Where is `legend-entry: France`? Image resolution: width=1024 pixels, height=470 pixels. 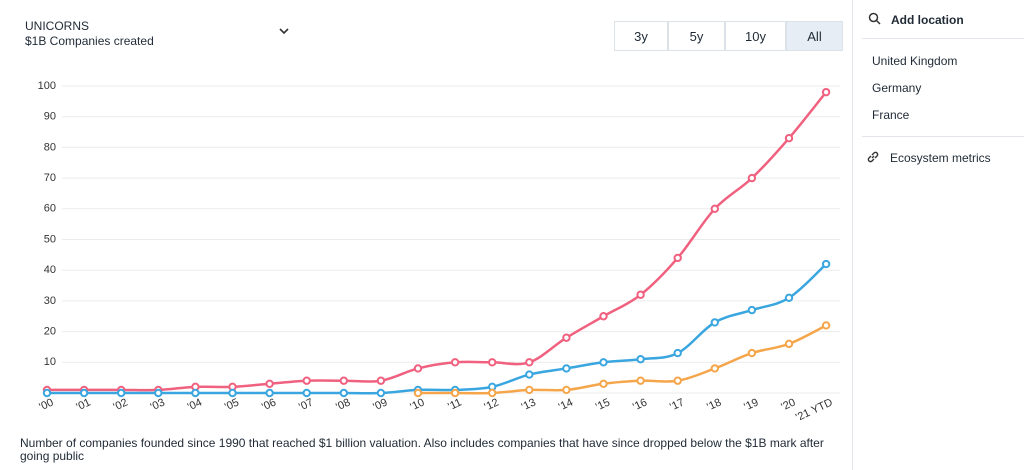
legend-entry: France is located at coordinates (890, 115).